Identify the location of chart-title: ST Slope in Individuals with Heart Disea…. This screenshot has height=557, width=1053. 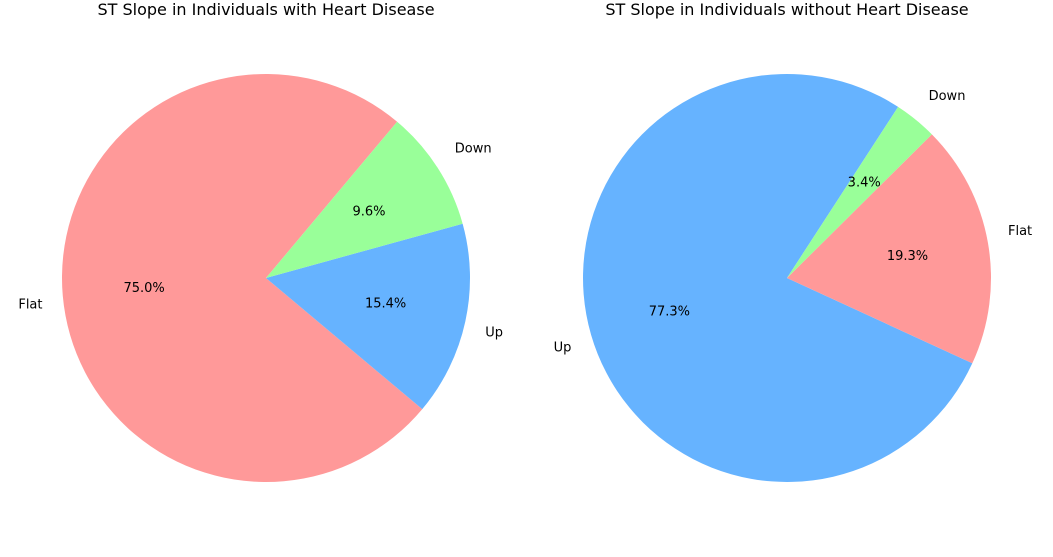
(265, 9).